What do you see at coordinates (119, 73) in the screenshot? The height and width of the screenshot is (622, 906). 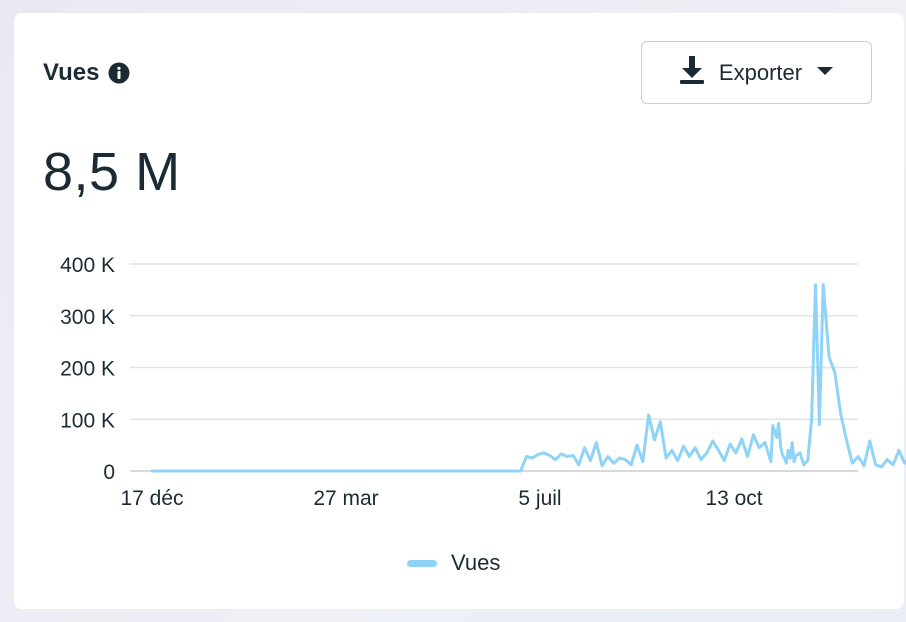 I see `info-icon` at bounding box center [119, 73].